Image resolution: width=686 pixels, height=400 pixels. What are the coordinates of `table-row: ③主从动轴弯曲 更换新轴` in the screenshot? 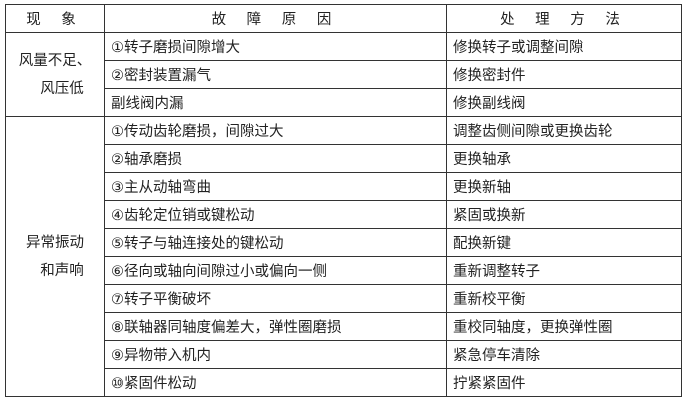 It's located at (344, 186).